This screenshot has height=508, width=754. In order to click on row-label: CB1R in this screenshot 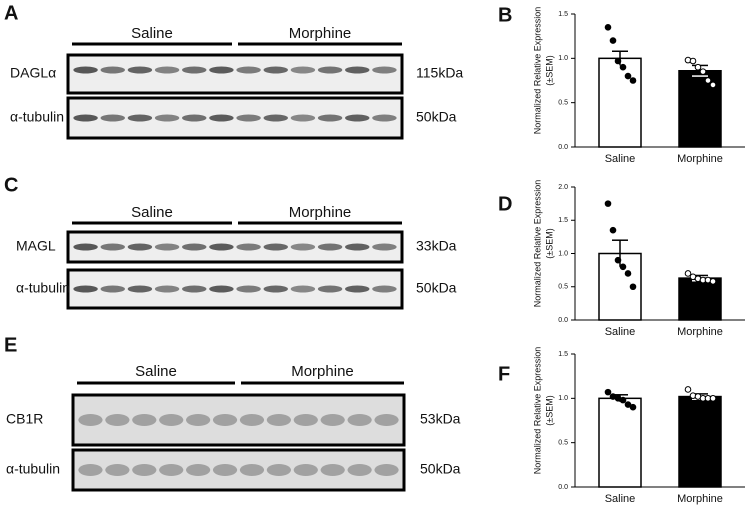, I will do `click(24, 419)`.